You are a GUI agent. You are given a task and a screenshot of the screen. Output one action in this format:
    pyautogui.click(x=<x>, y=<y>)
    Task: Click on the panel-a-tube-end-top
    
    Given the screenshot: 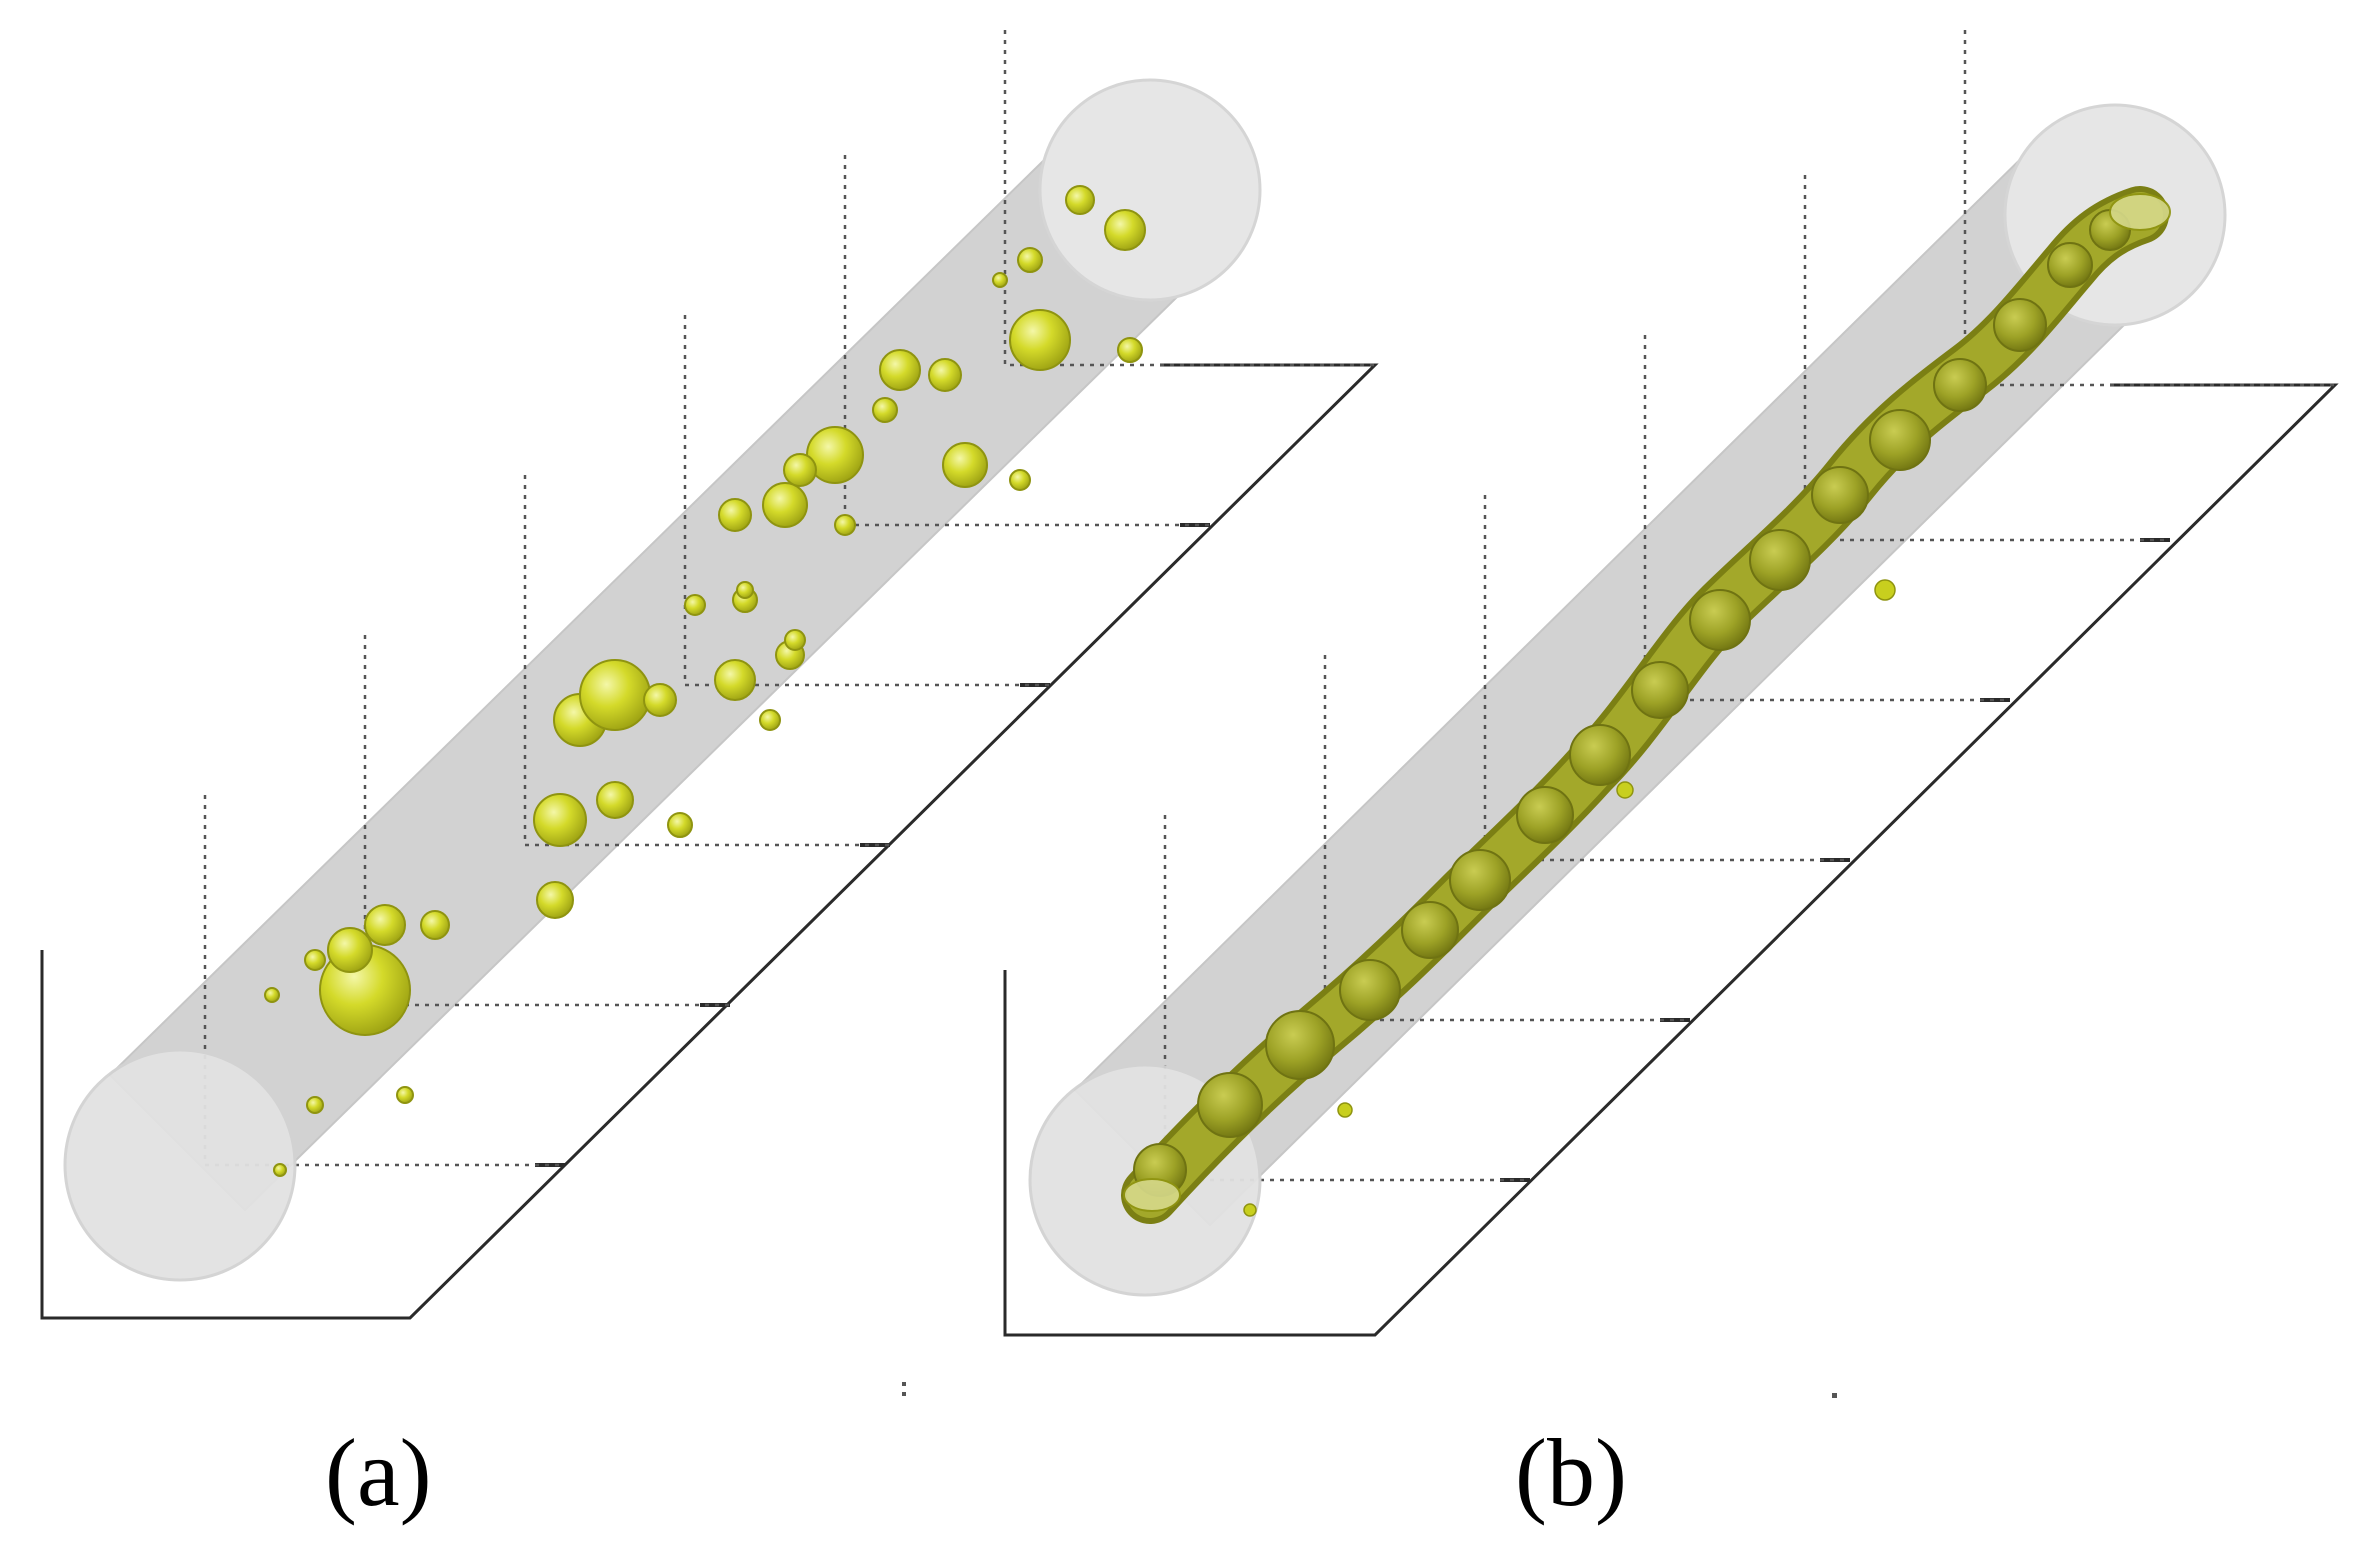 What is the action you would take?
    pyautogui.click(x=1150, y=190)
    